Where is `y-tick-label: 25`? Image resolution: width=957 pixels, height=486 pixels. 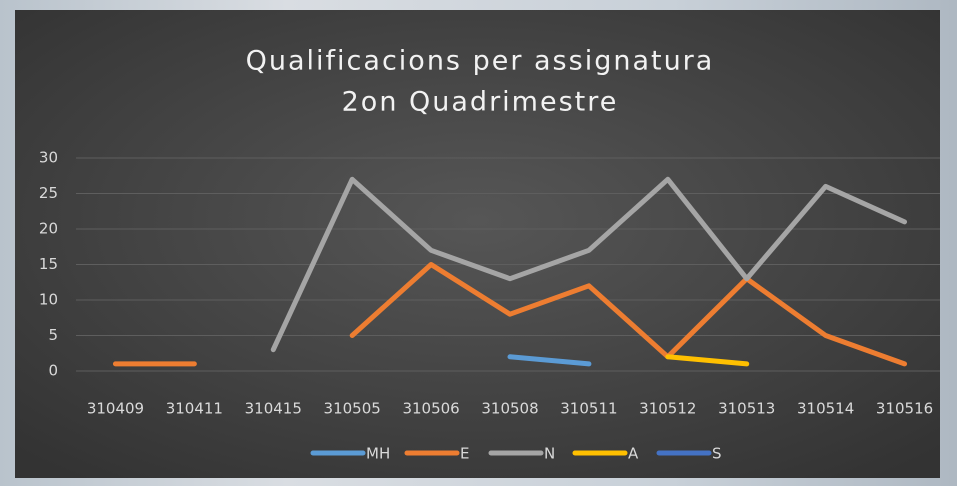
y-tick-label: 25 is located at coordinates (48, 193).